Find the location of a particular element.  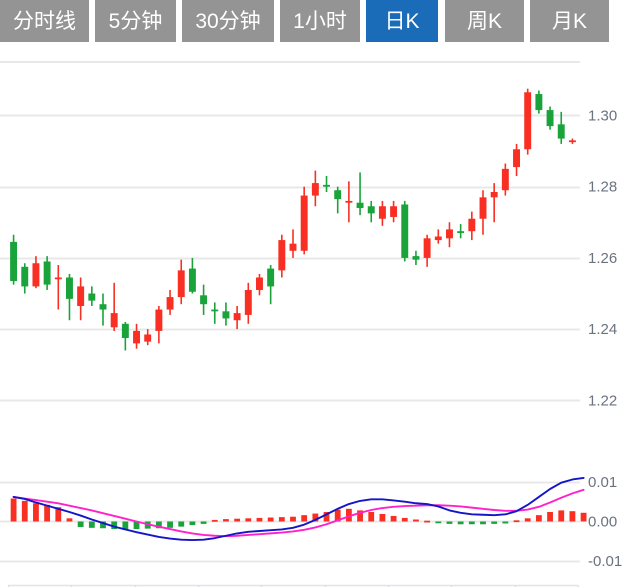

tab-5min-label: 5分钟 is located at coordinates (135, 21).